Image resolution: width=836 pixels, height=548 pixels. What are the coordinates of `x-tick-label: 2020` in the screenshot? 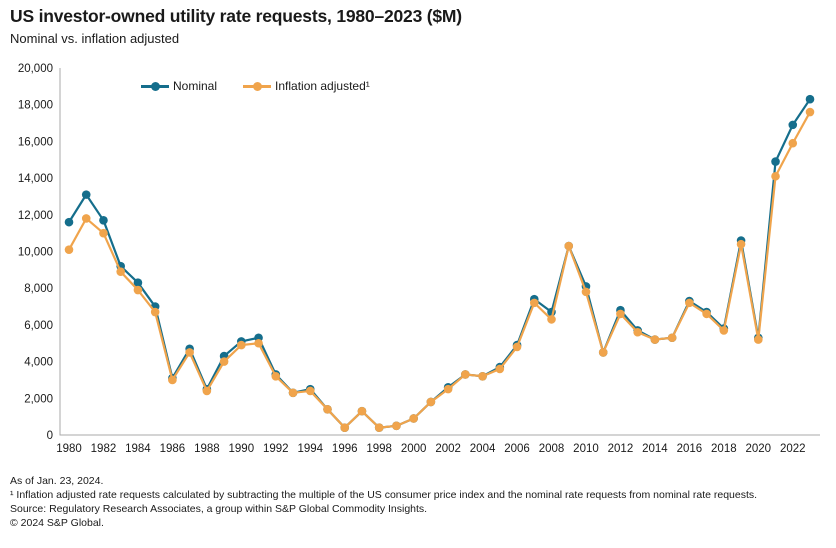 It's located at (759, 449).